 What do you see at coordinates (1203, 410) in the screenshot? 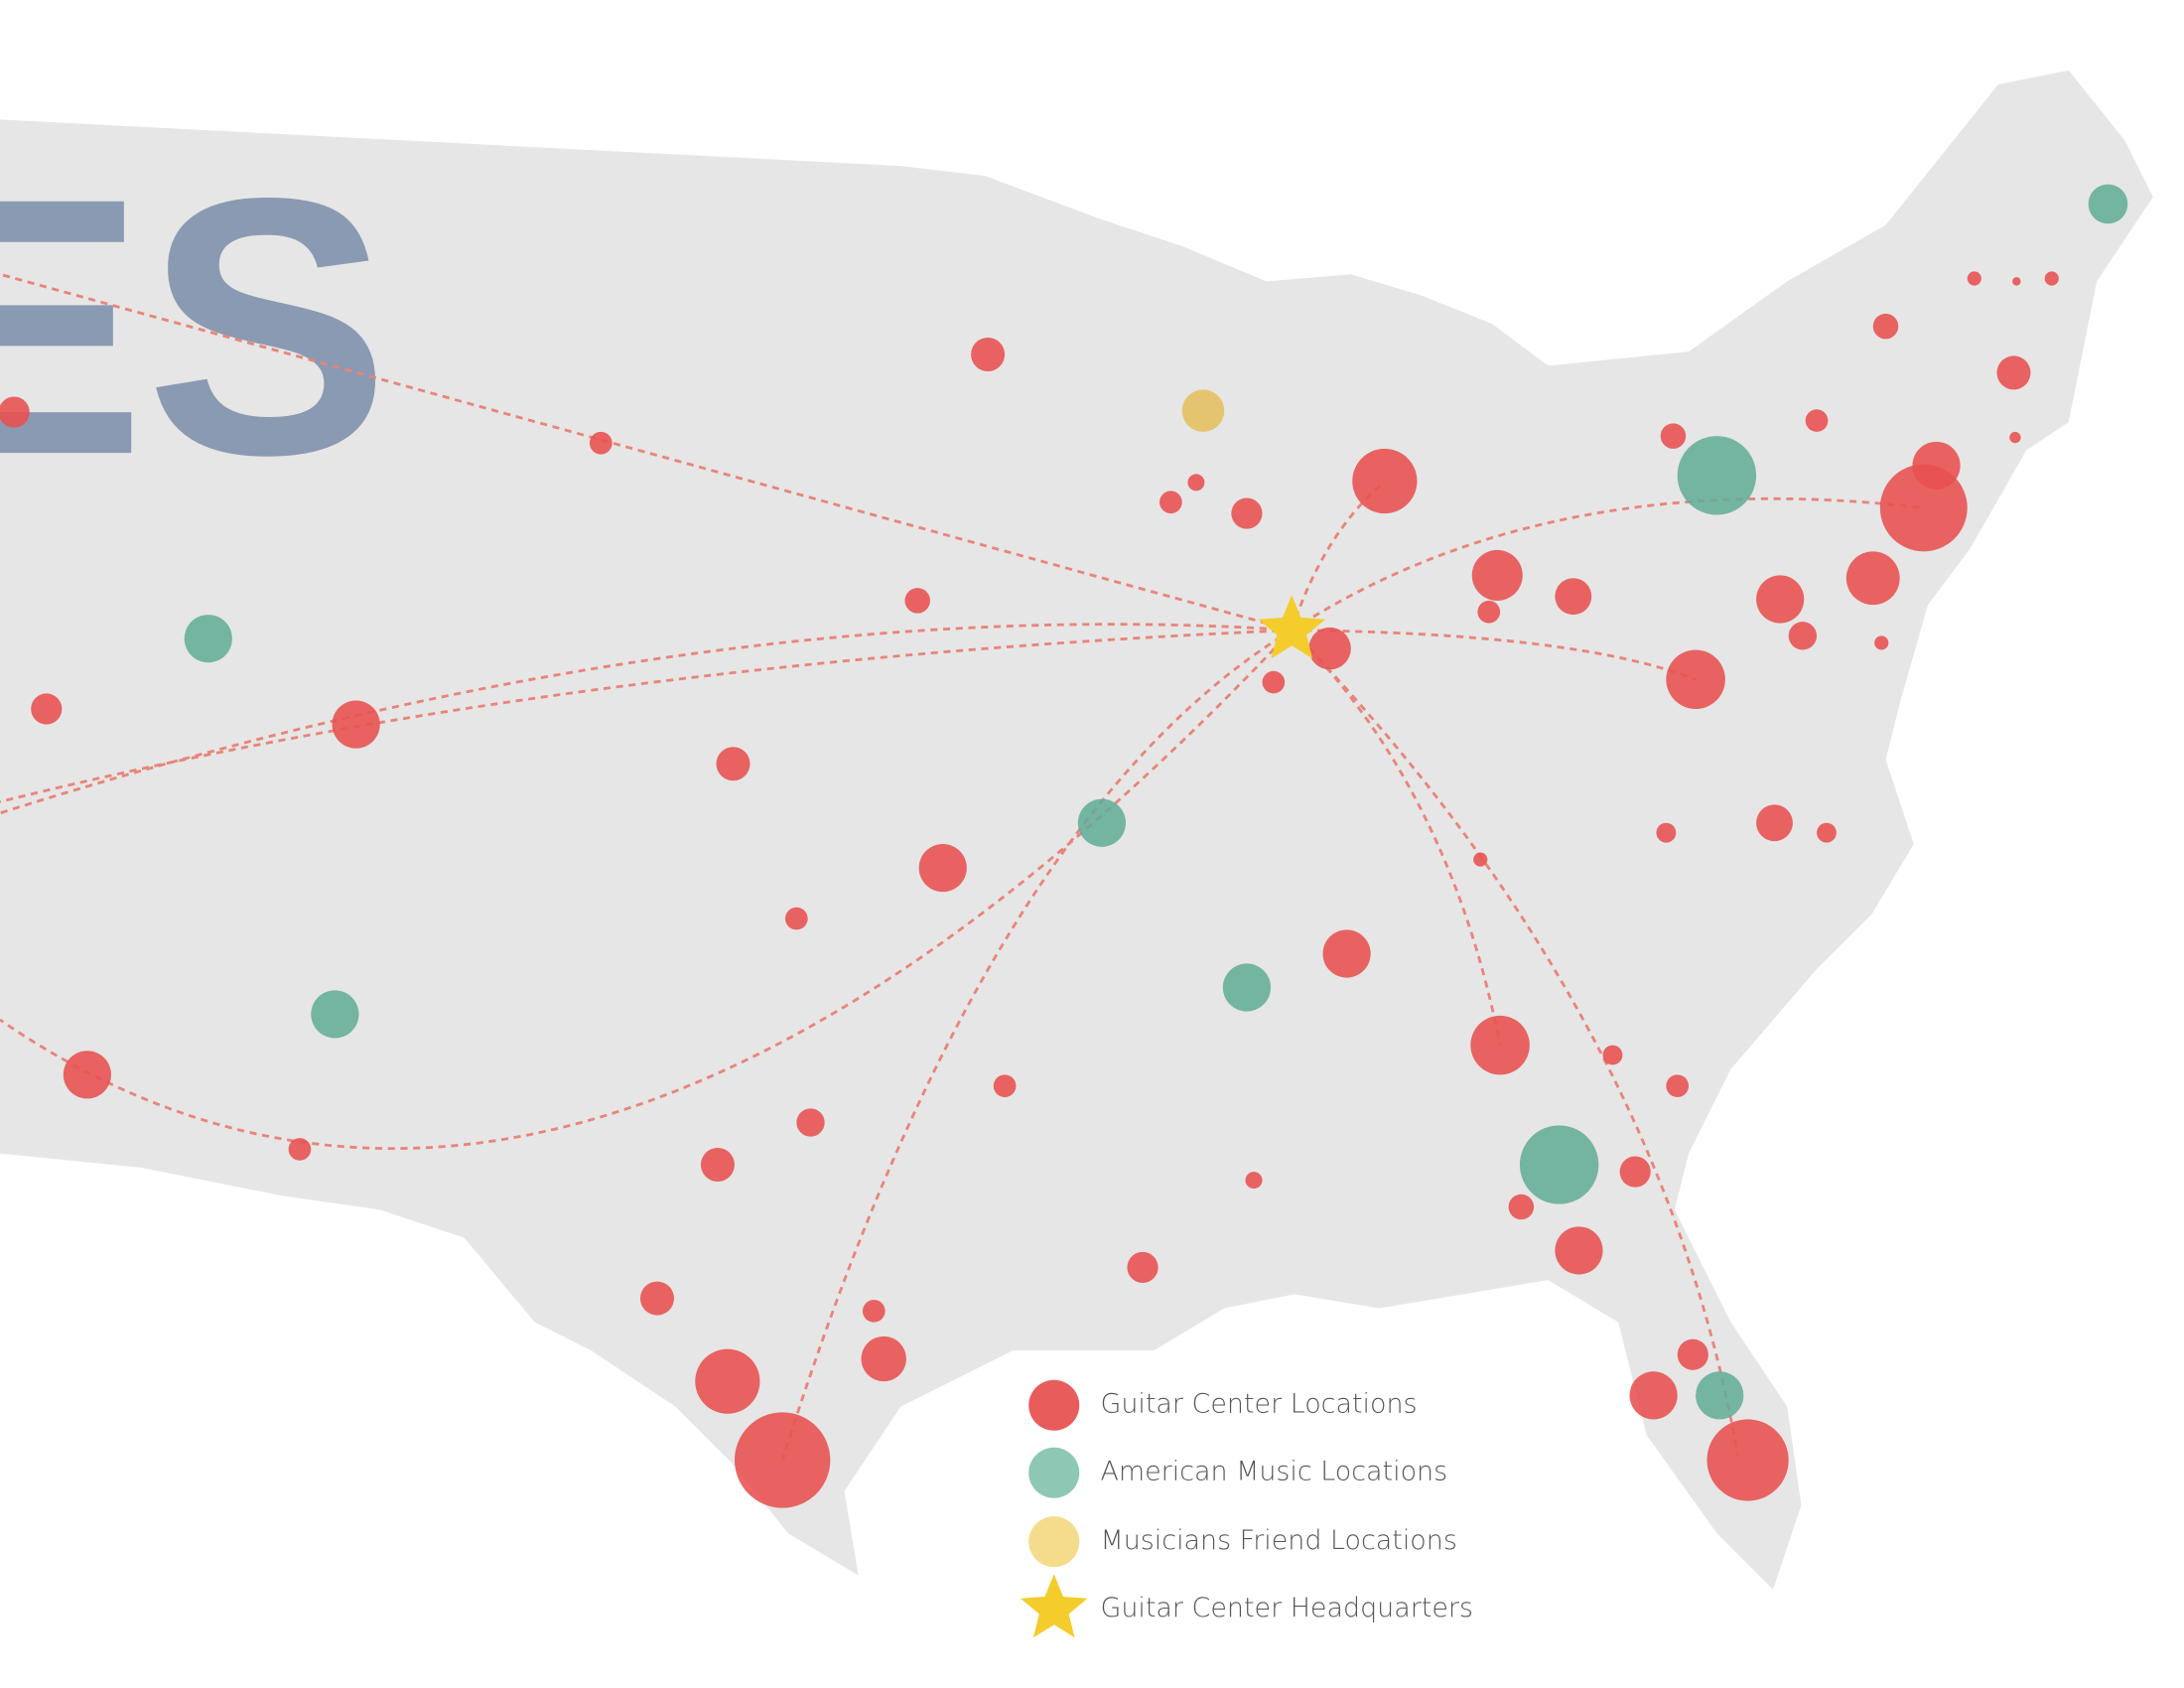
I see `musicians-friend-dot` at bounding box center [1203, 410].